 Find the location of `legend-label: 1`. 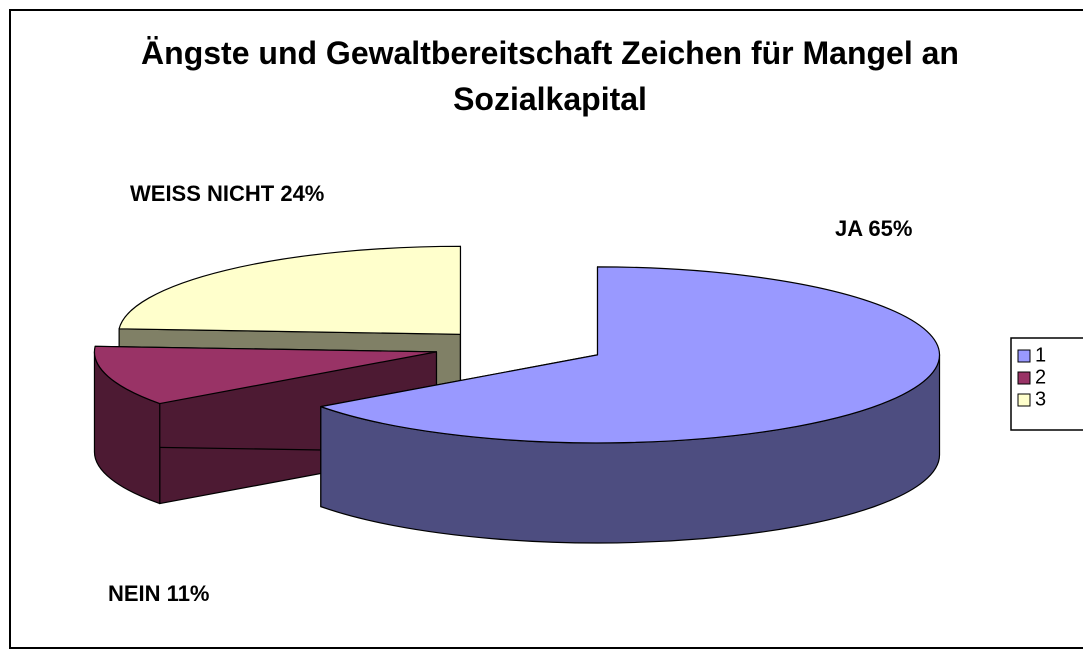

legend-label: 1 is located at coordinates (1040, 355).